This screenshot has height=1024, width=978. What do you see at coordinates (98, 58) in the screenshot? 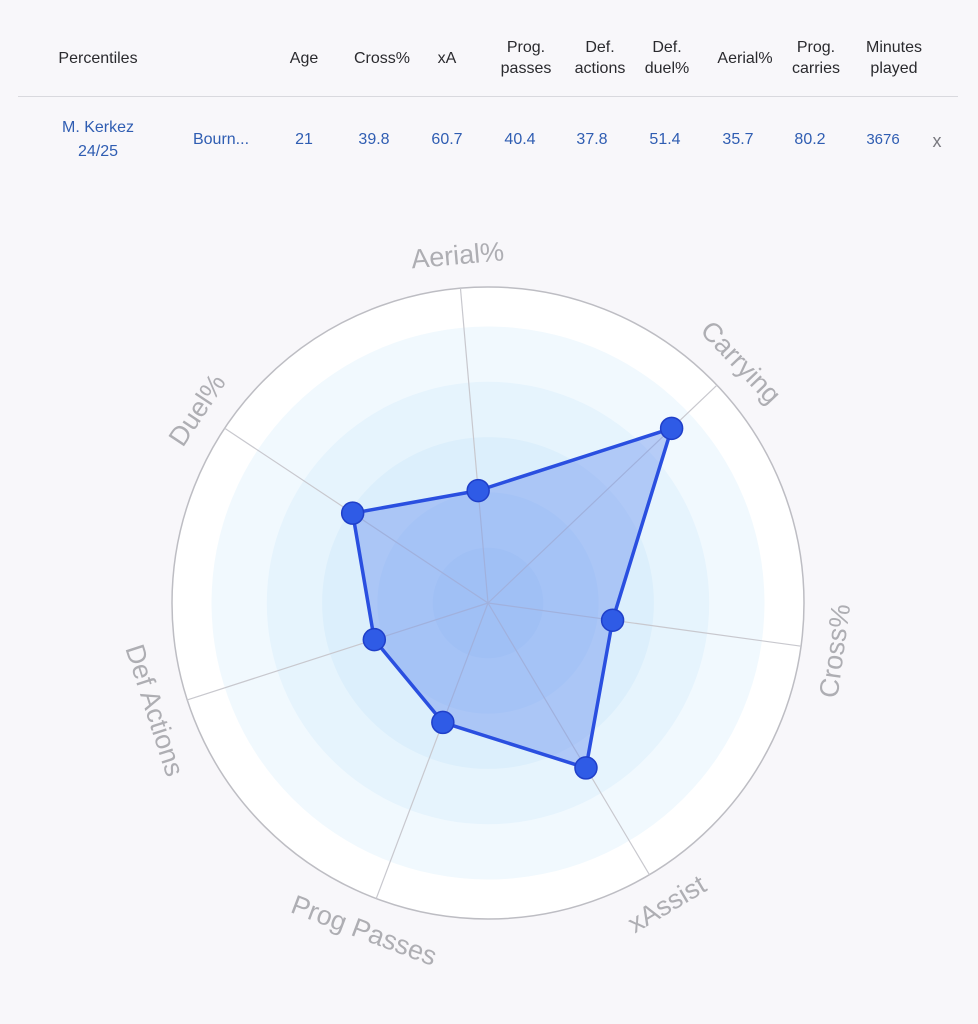
I see `col-percentiles: Percentiles` at bounding box center [98, 58].